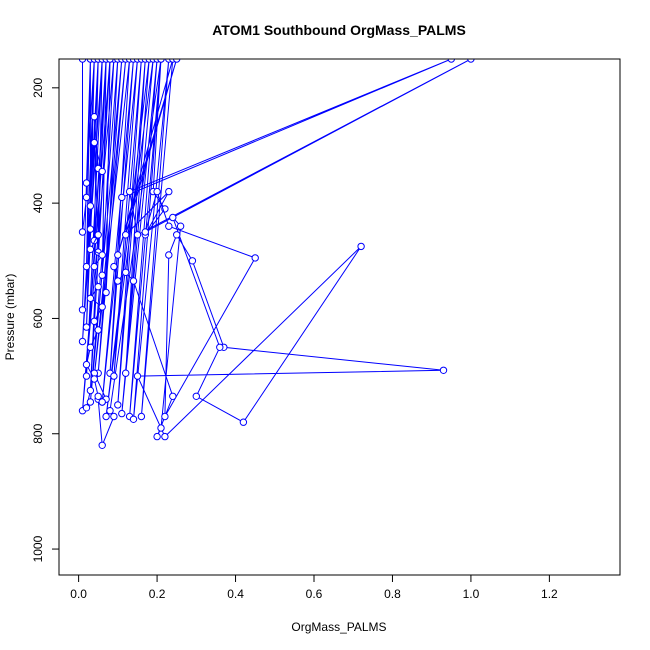 The image size is (650, 650). I want to click on y-axis-label: Pressure (mbar), so click(10, 317).